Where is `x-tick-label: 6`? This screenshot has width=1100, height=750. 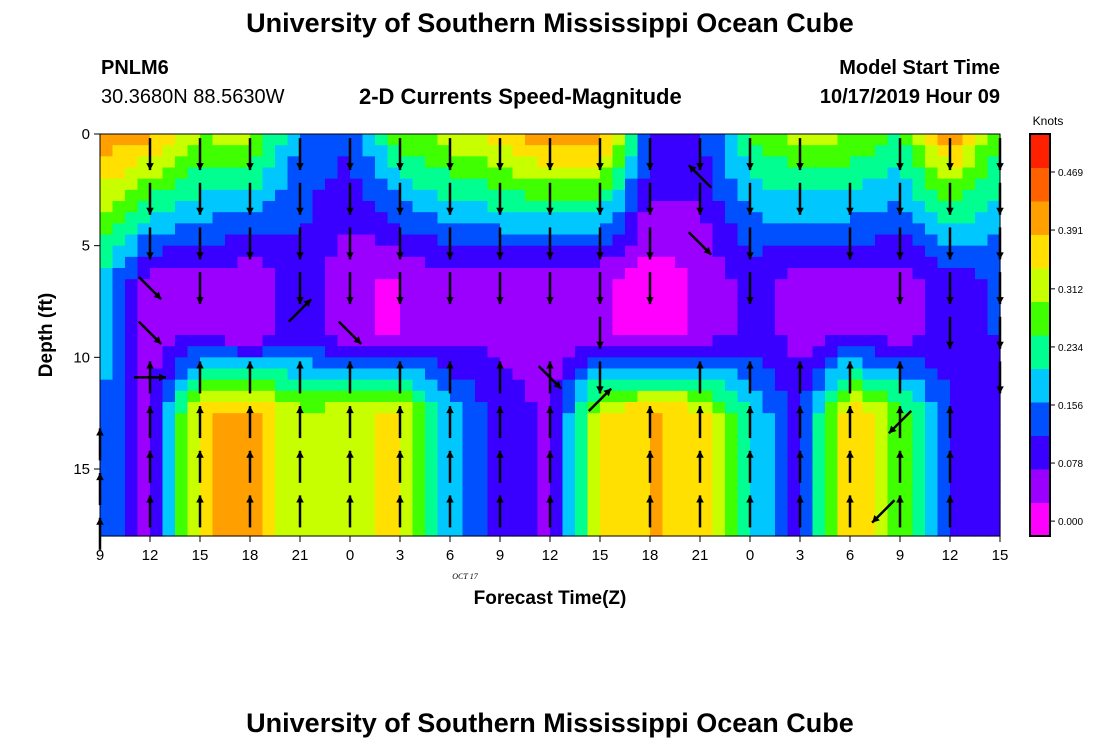 x-tick-label: 6 is located at coordinates (450, 555).